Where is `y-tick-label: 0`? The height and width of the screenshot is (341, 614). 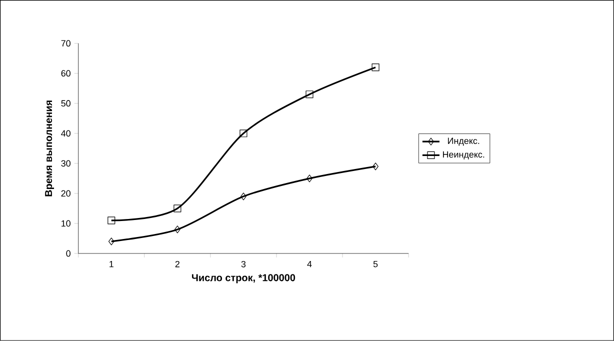 y-tick-label: 0 is located at coordinates (68, 253).